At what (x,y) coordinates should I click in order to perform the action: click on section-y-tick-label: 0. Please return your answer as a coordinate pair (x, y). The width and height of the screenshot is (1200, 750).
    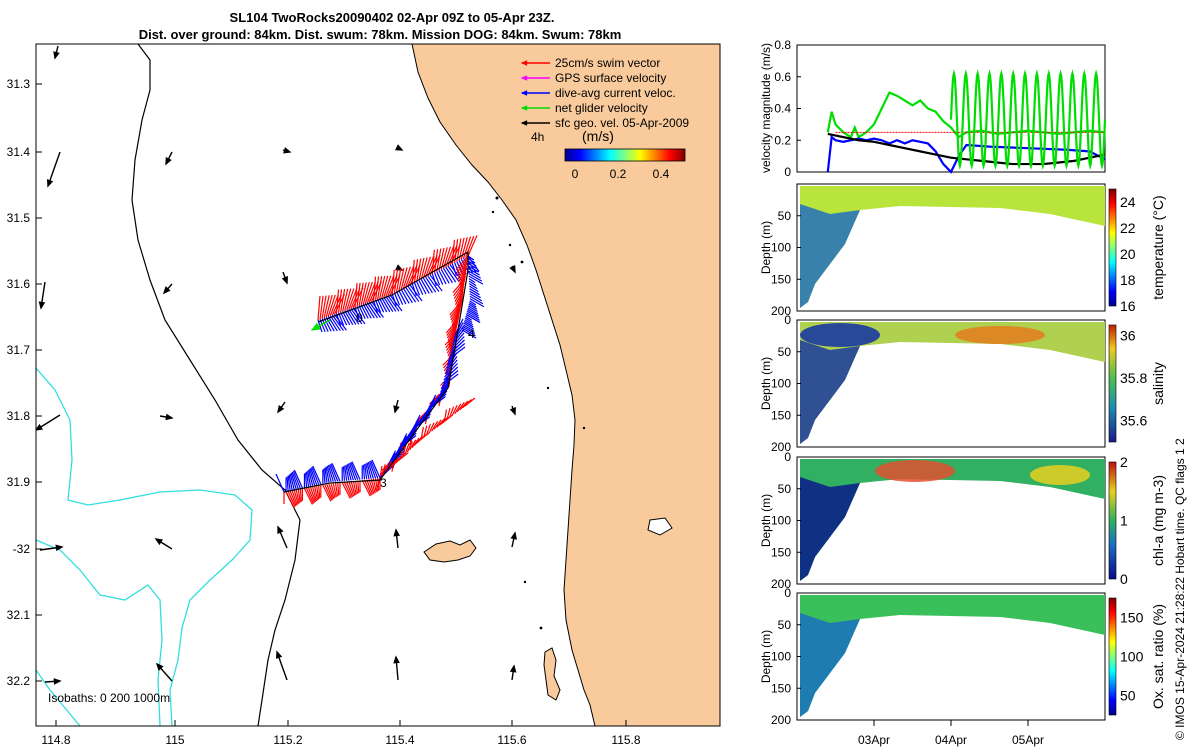
    Looking at the image, I should click on (787, 593).